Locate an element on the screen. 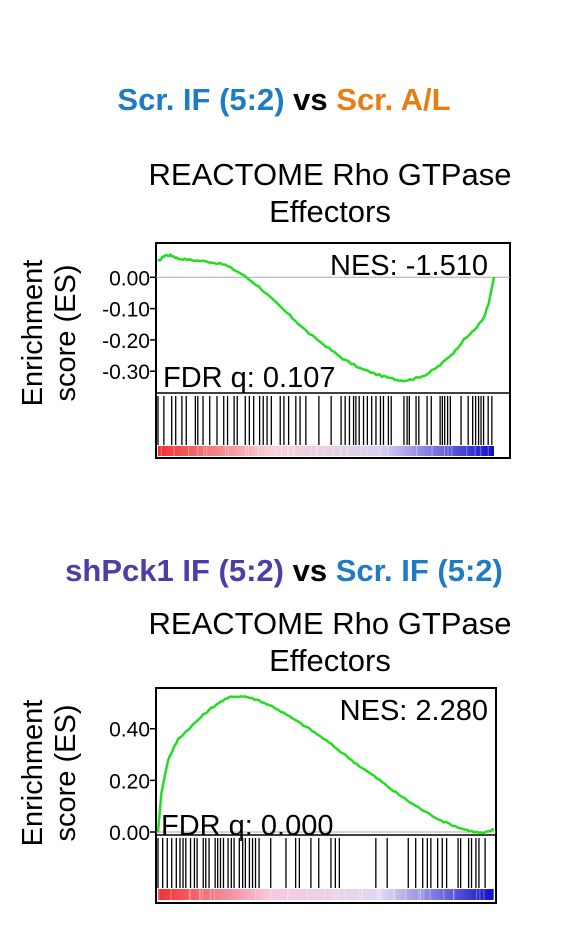 Image resolution: width=568 pixels, height=952 pixels. comparison-title-1: Scr. IF (5:2) vs Scr. A/L is located at coordinates (284, 100).